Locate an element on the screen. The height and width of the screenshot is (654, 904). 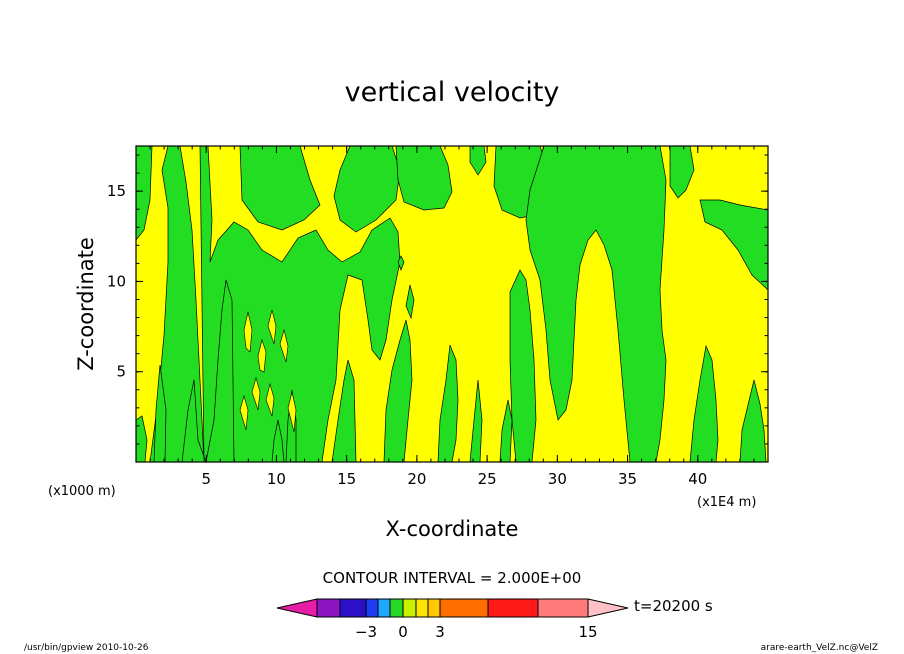
x-tick-label: 25 is located at coordinates (487, 479).